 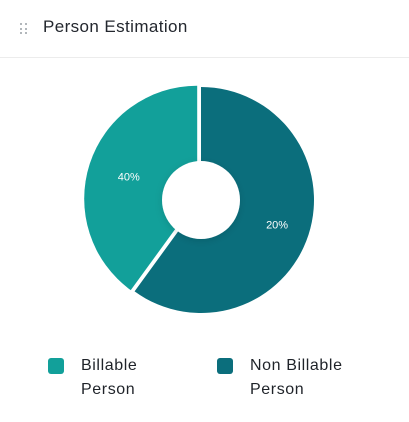 What do you see at coordinates (225, 366) in the screenshot?
I see `legend-swatch-non-billable` at bounding box center [225, 366].